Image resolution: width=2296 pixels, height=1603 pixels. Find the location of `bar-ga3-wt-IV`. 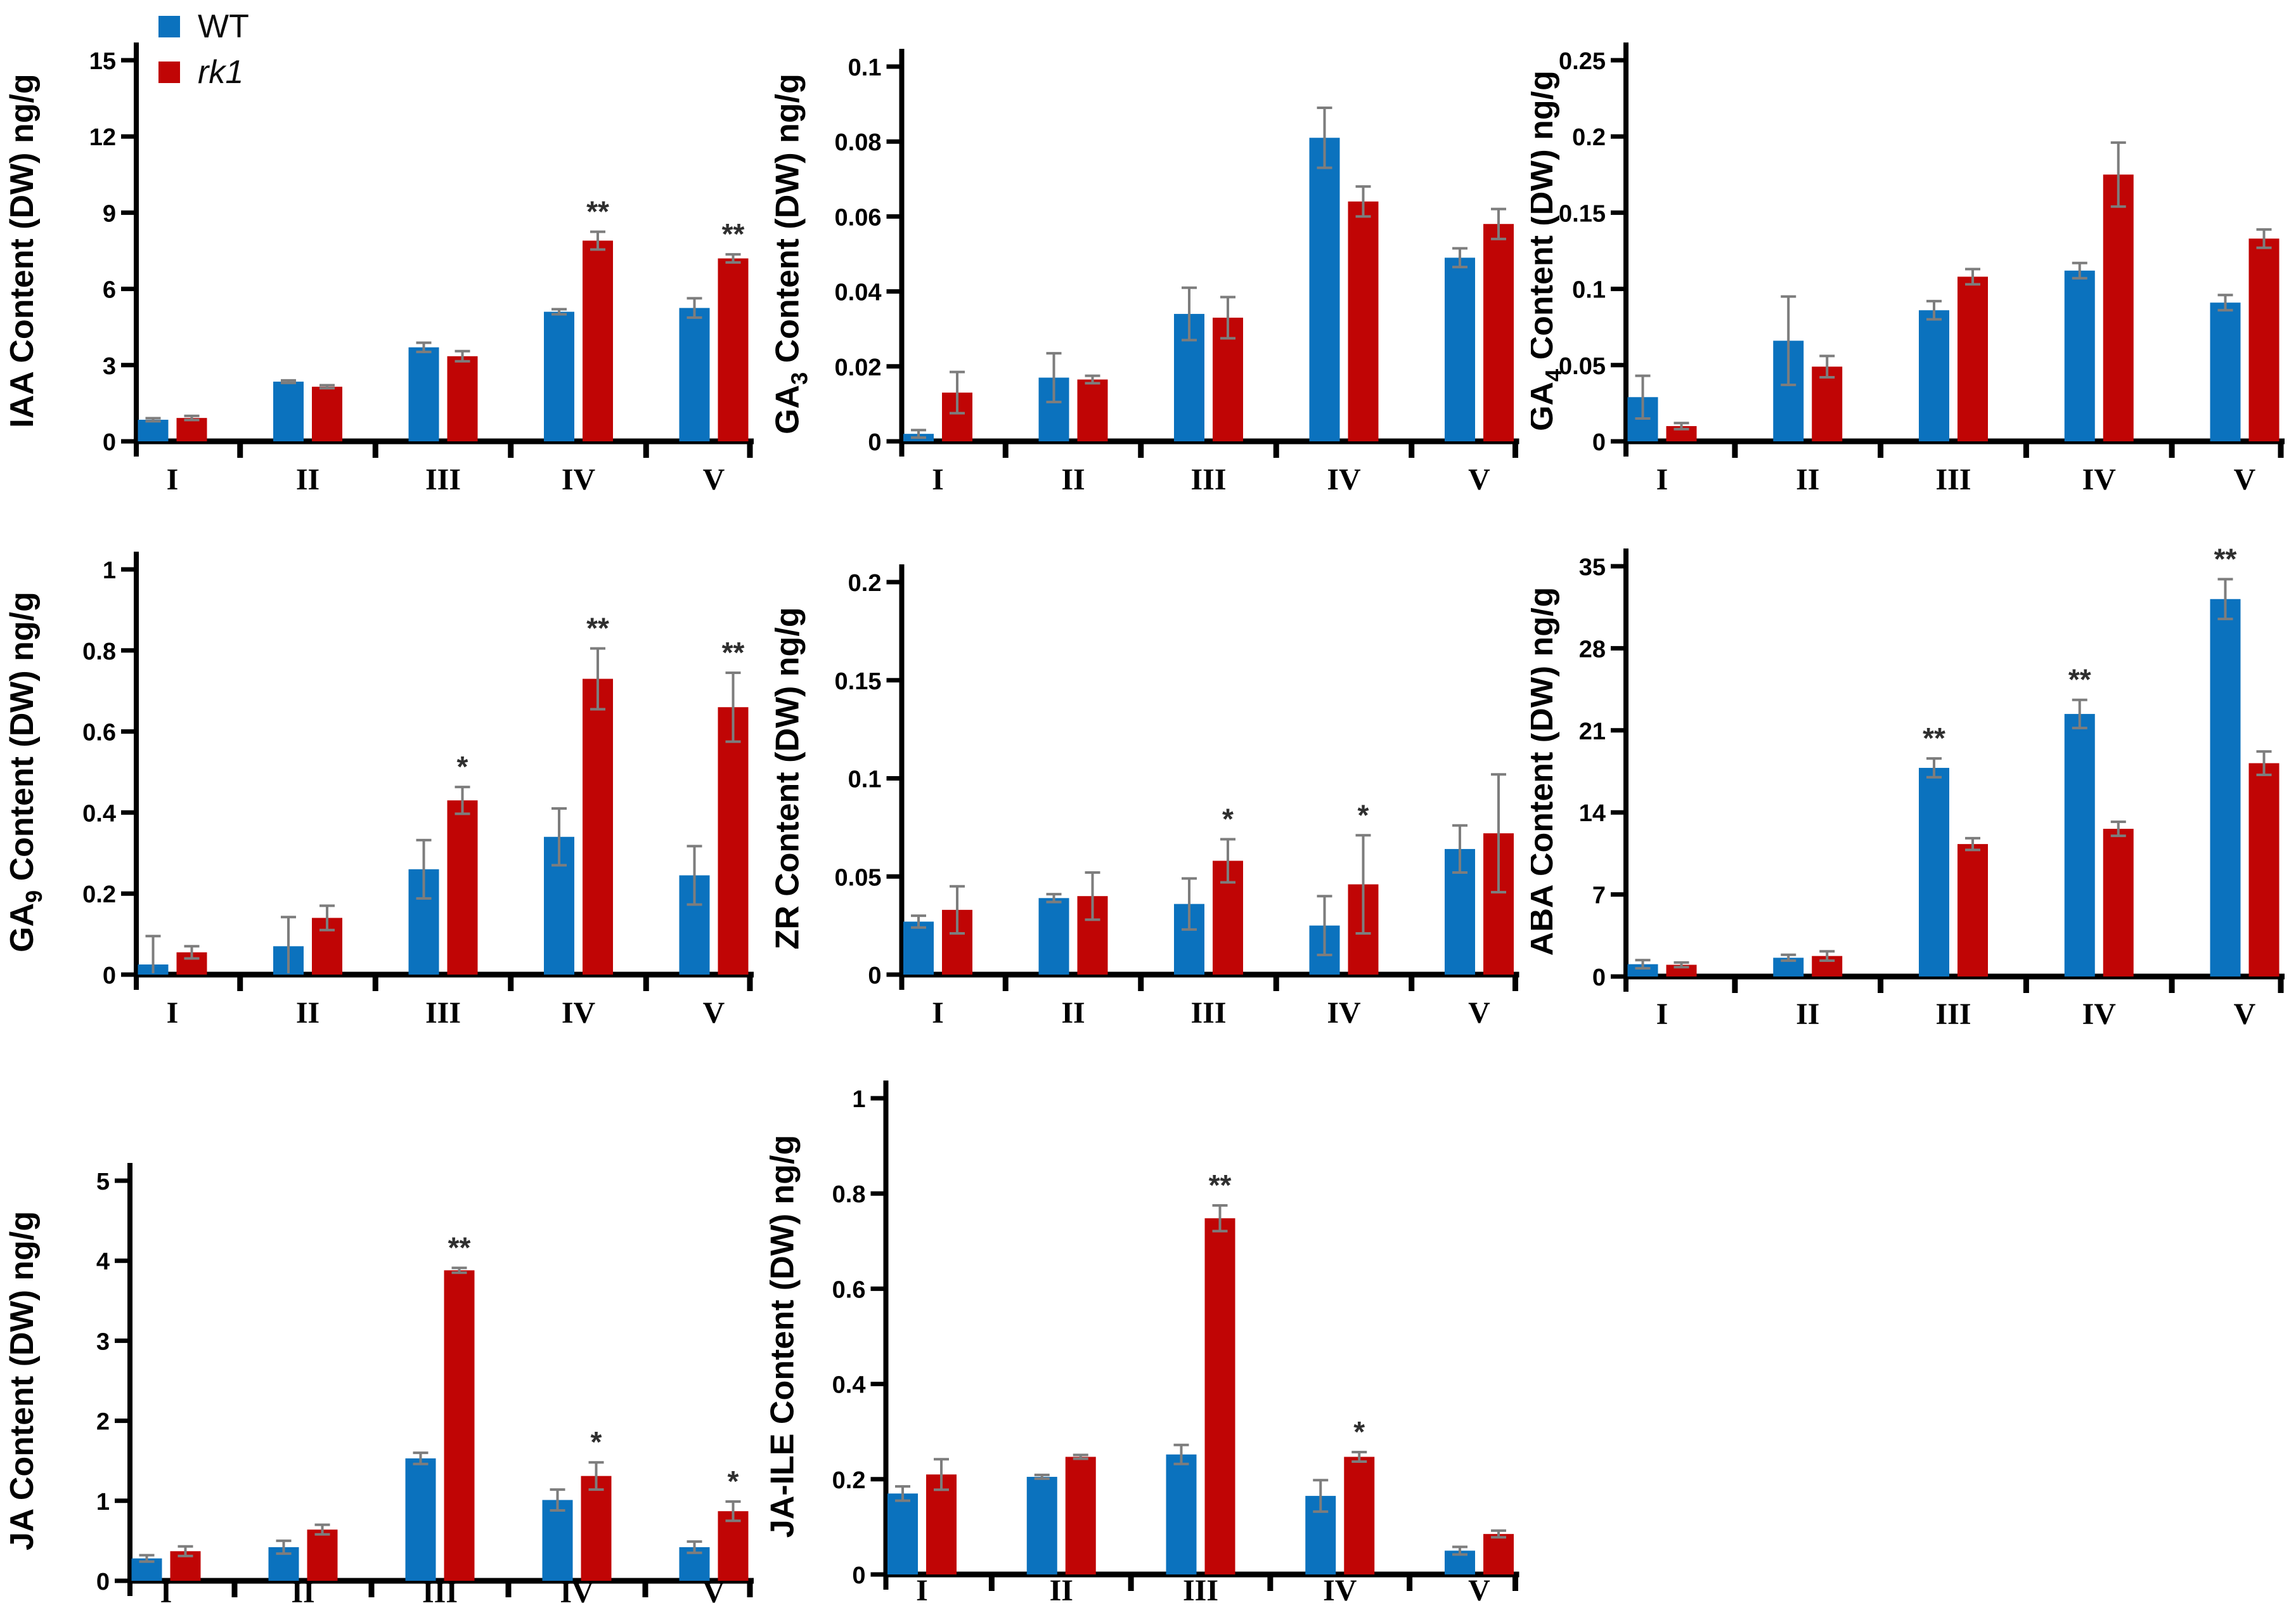

bar-ga3-wt-IV is located at coordinates (1324, 290).